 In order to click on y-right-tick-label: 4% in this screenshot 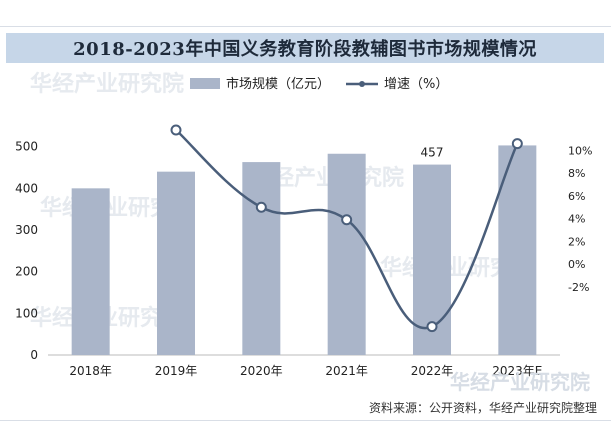, I will do `click(576, 219)`.